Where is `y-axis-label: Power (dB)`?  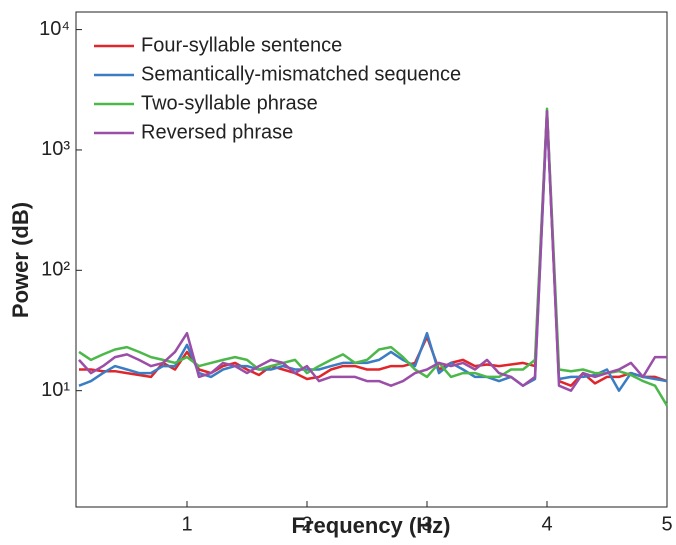
y-axis-label: Power (dB) is located at coordinates (20, 260).